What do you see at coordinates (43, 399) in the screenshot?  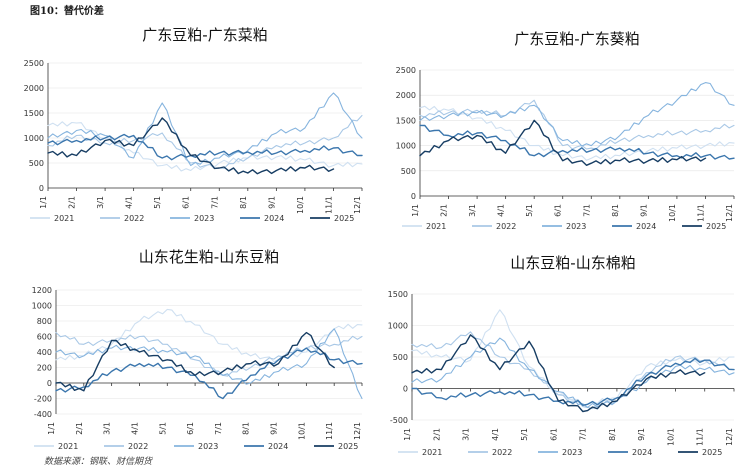 I see `y-tick-label: -200` at bounding box center [43, 399].